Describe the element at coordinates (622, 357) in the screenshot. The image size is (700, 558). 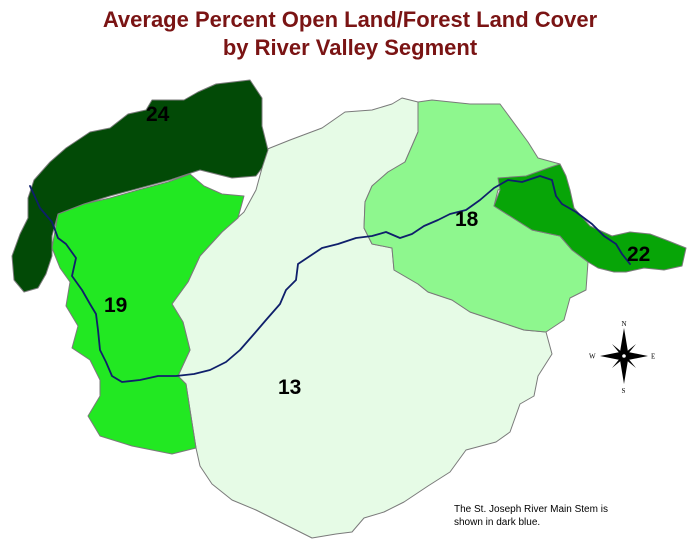
I see `compass-rose-icon: N S E W` at that location.